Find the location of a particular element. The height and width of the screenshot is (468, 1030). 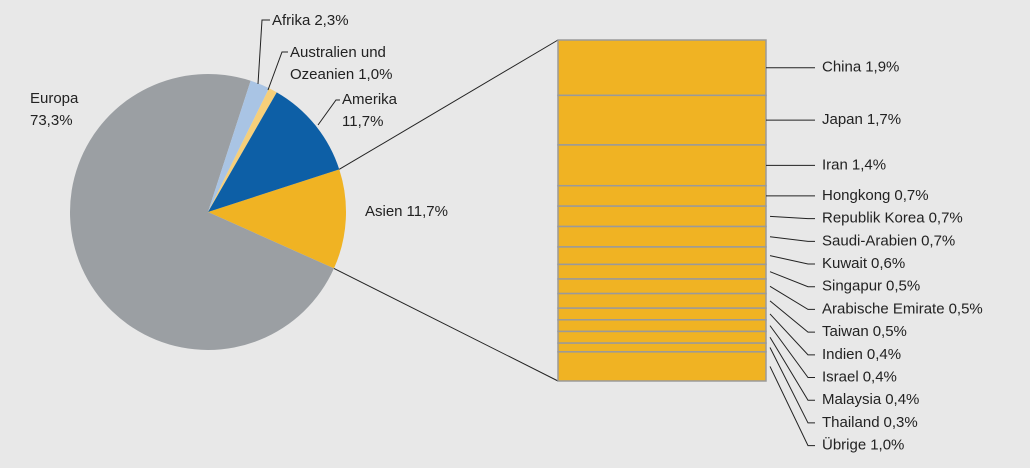

bar-name: Singapur is located at coordinates (852, 286).